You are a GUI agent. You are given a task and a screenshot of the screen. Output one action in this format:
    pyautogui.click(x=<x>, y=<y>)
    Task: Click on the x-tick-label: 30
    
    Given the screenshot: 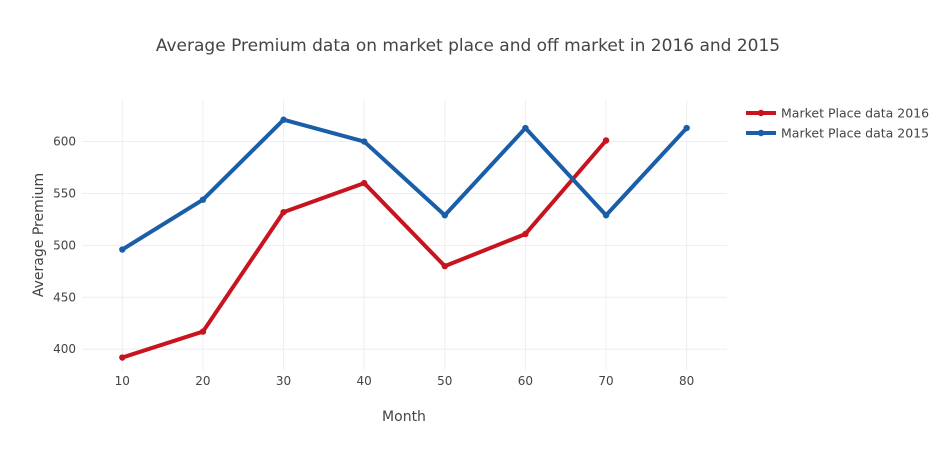 What is the action you would take?
    pyautogui.click(x=283, y=381)
    